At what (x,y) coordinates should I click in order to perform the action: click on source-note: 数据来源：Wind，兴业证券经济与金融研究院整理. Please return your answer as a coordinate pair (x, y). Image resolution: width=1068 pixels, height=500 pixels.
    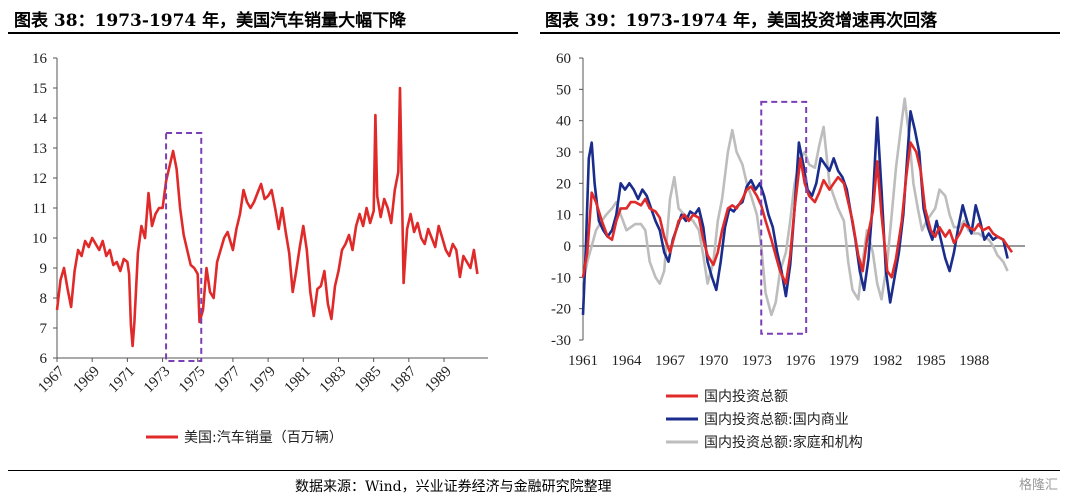
    Looking at the image, I should click on (453, 487).